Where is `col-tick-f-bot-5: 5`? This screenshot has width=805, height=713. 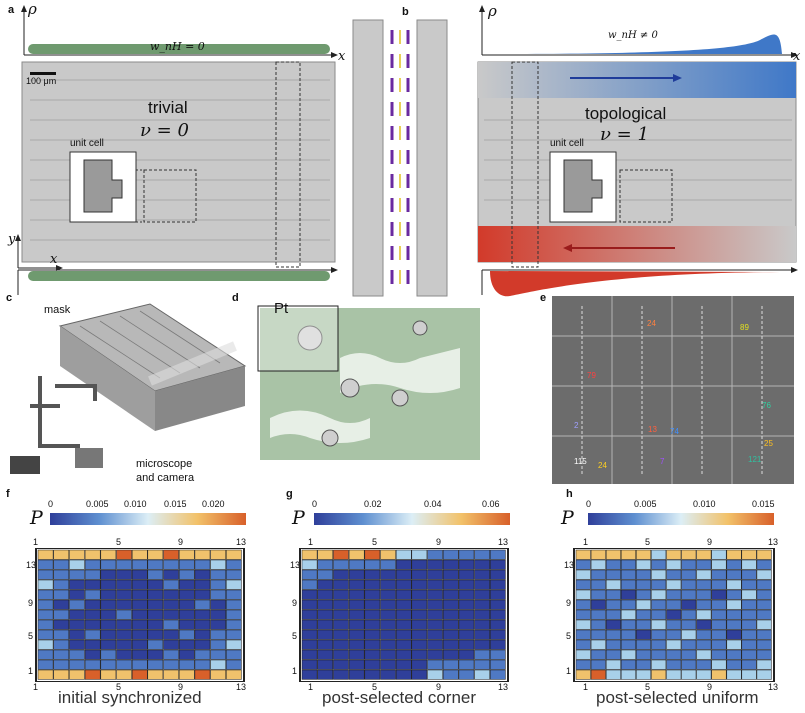 col-tick-f-bot-5: 5 is located at coordinates (119, 687).